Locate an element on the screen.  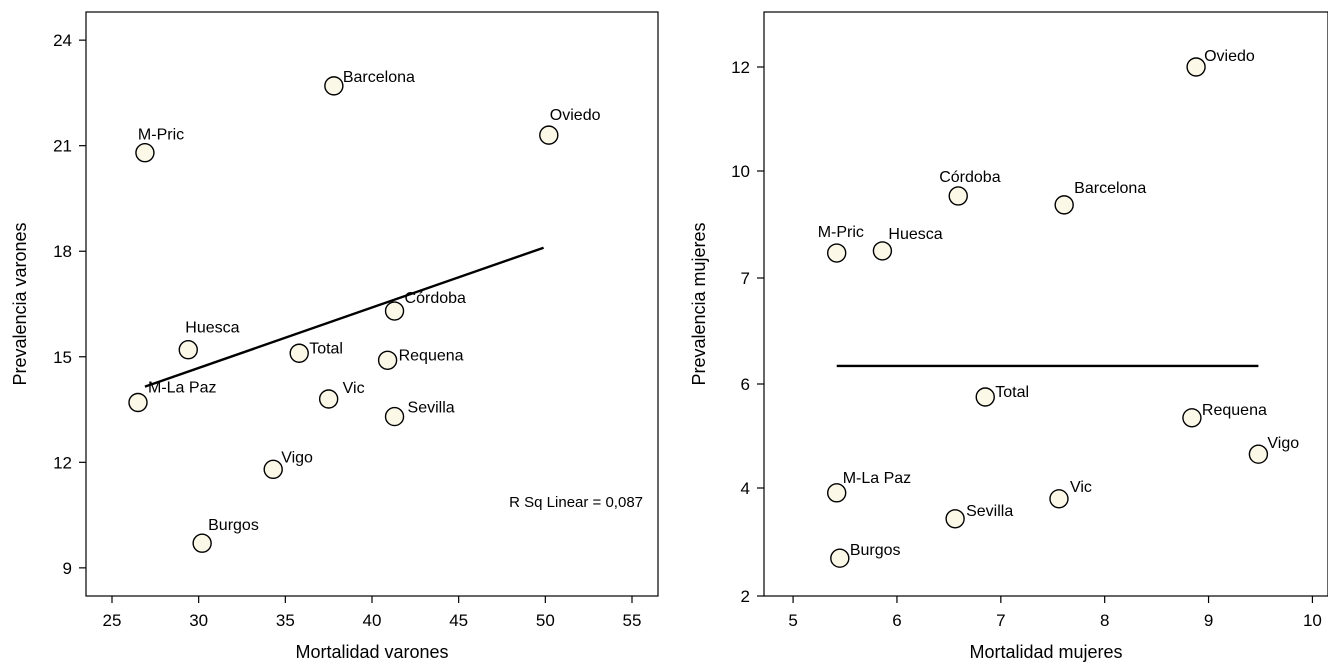
x-tick-label: 50 is located at coordinates (545, 620).